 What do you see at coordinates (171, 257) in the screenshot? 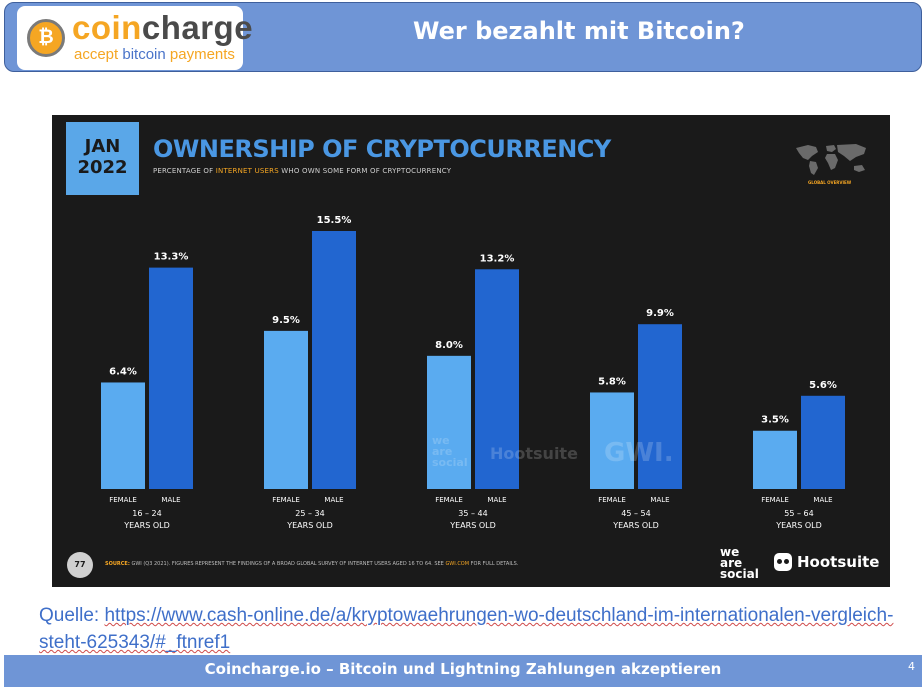
I see `data-label-male-1: 13.3%` at bounding box center [171, 257].